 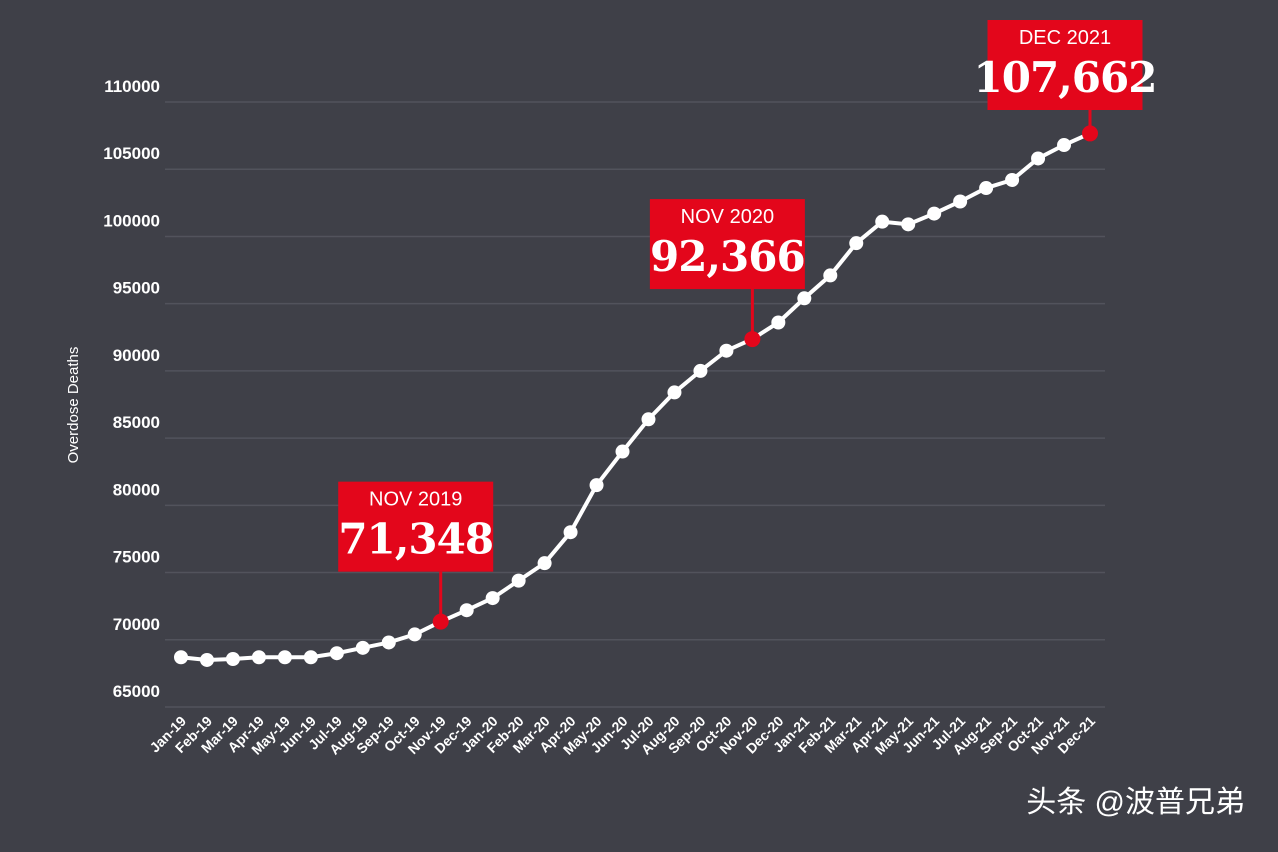 What do you see at coordinates (136, 624) in the screenshot?
I see `y-tick-label: 70000` at bounding box center [136, 624].